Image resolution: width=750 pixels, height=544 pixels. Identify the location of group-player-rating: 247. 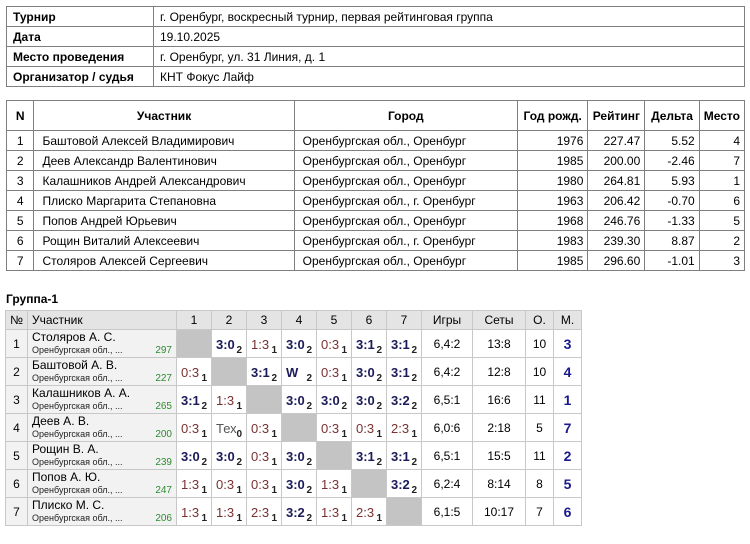
(163, 490).